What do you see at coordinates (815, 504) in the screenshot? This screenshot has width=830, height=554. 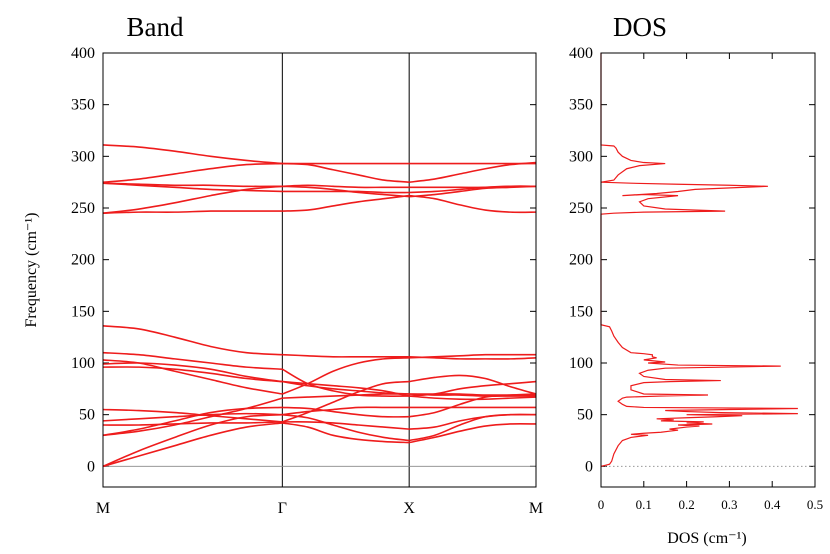 I see `dos-x-tick-label: 0.5` at bounding box center [815, 504].